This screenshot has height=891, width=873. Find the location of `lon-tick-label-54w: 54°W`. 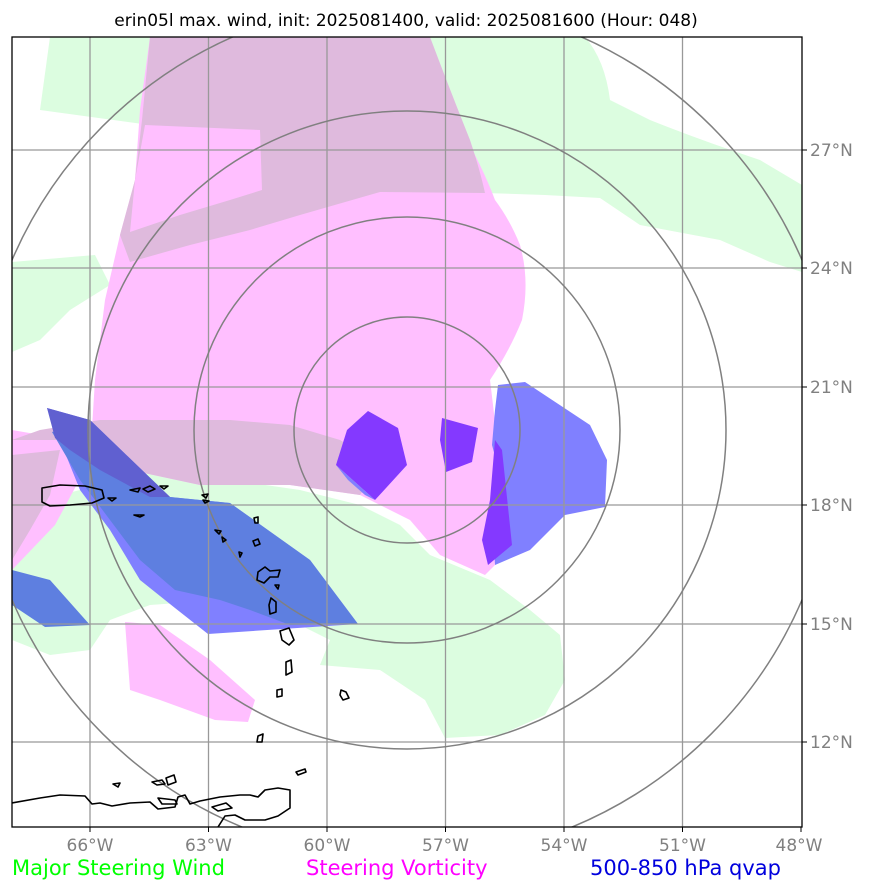

lon-tick-label-54w: 54°W is located at coordinates (564, 846).